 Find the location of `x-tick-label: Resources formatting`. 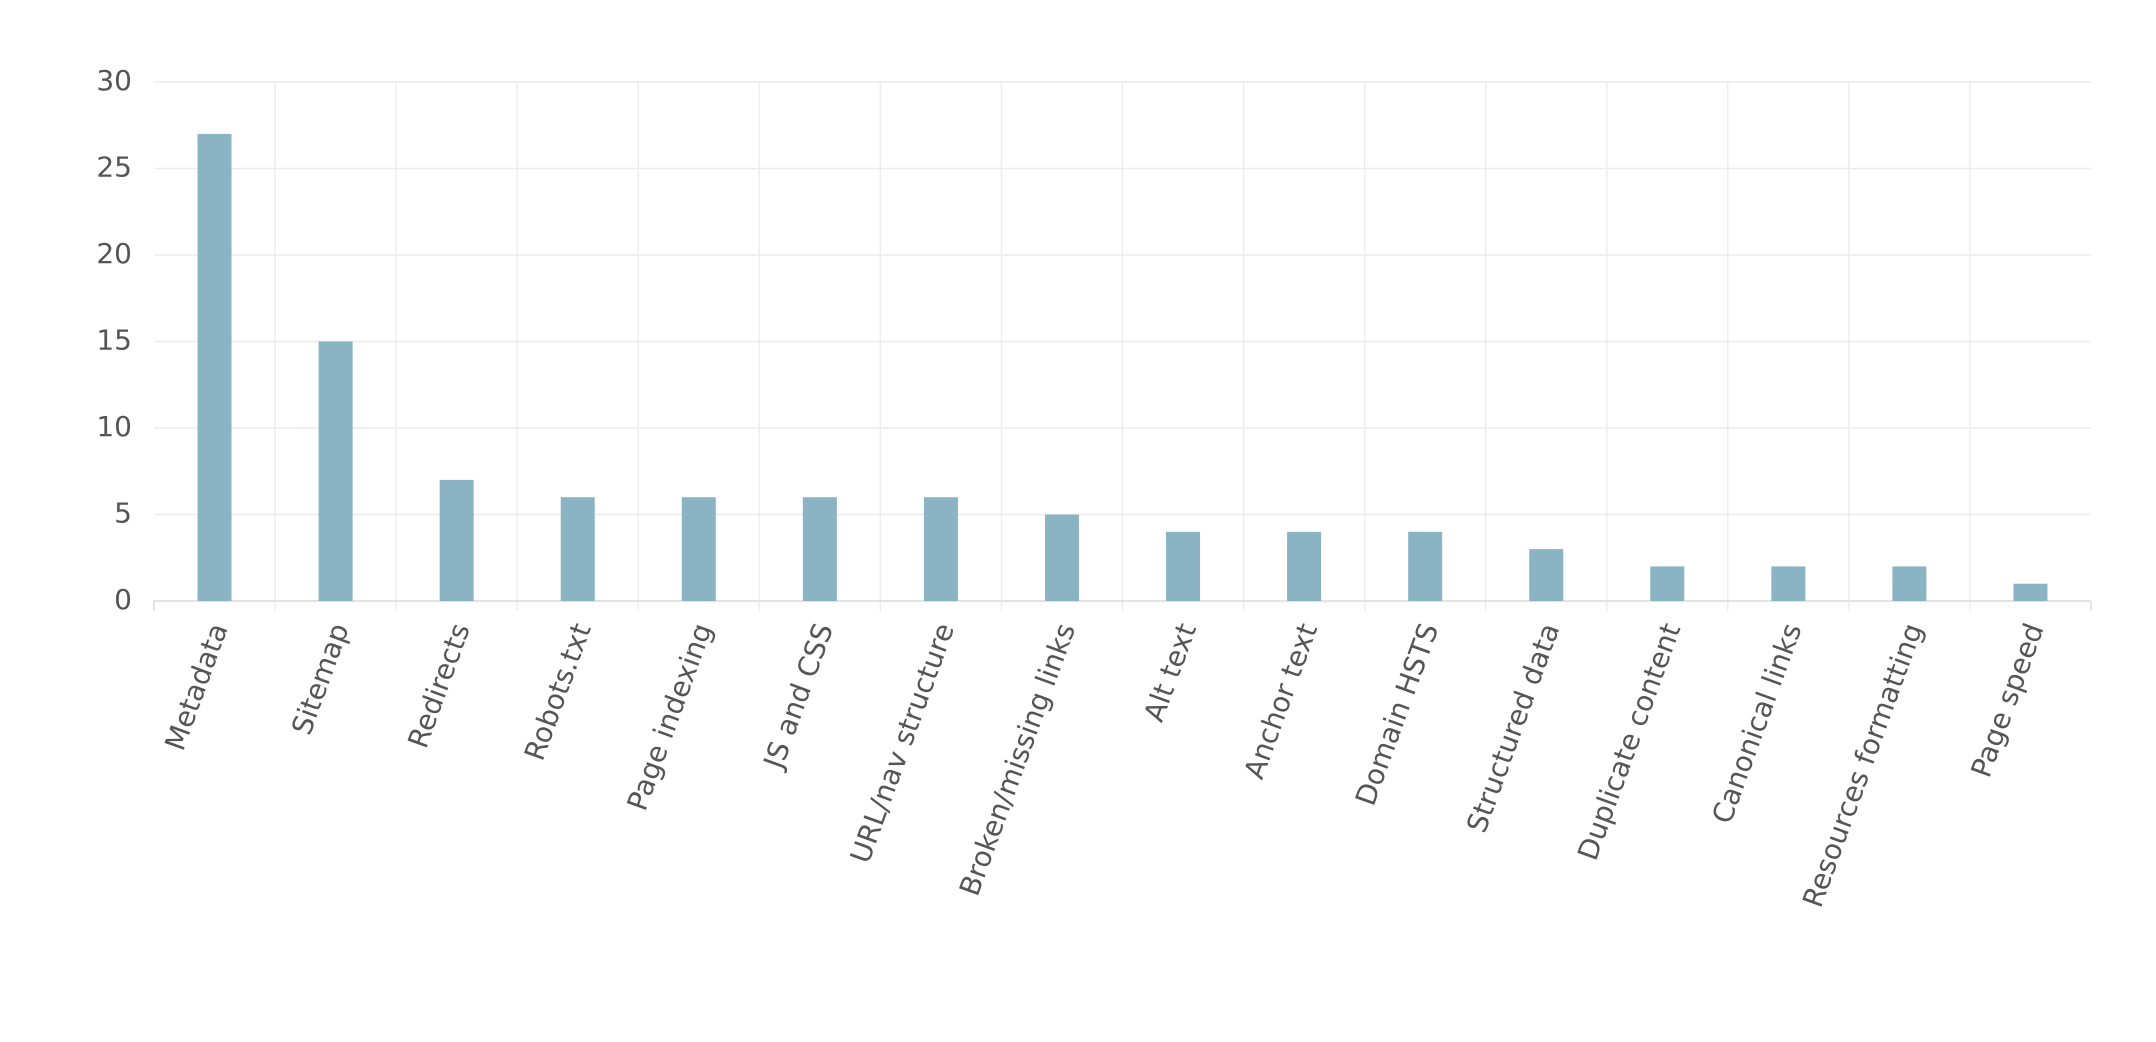

x-tick-label: Resources formatting is located at coordinates (1862, 765).